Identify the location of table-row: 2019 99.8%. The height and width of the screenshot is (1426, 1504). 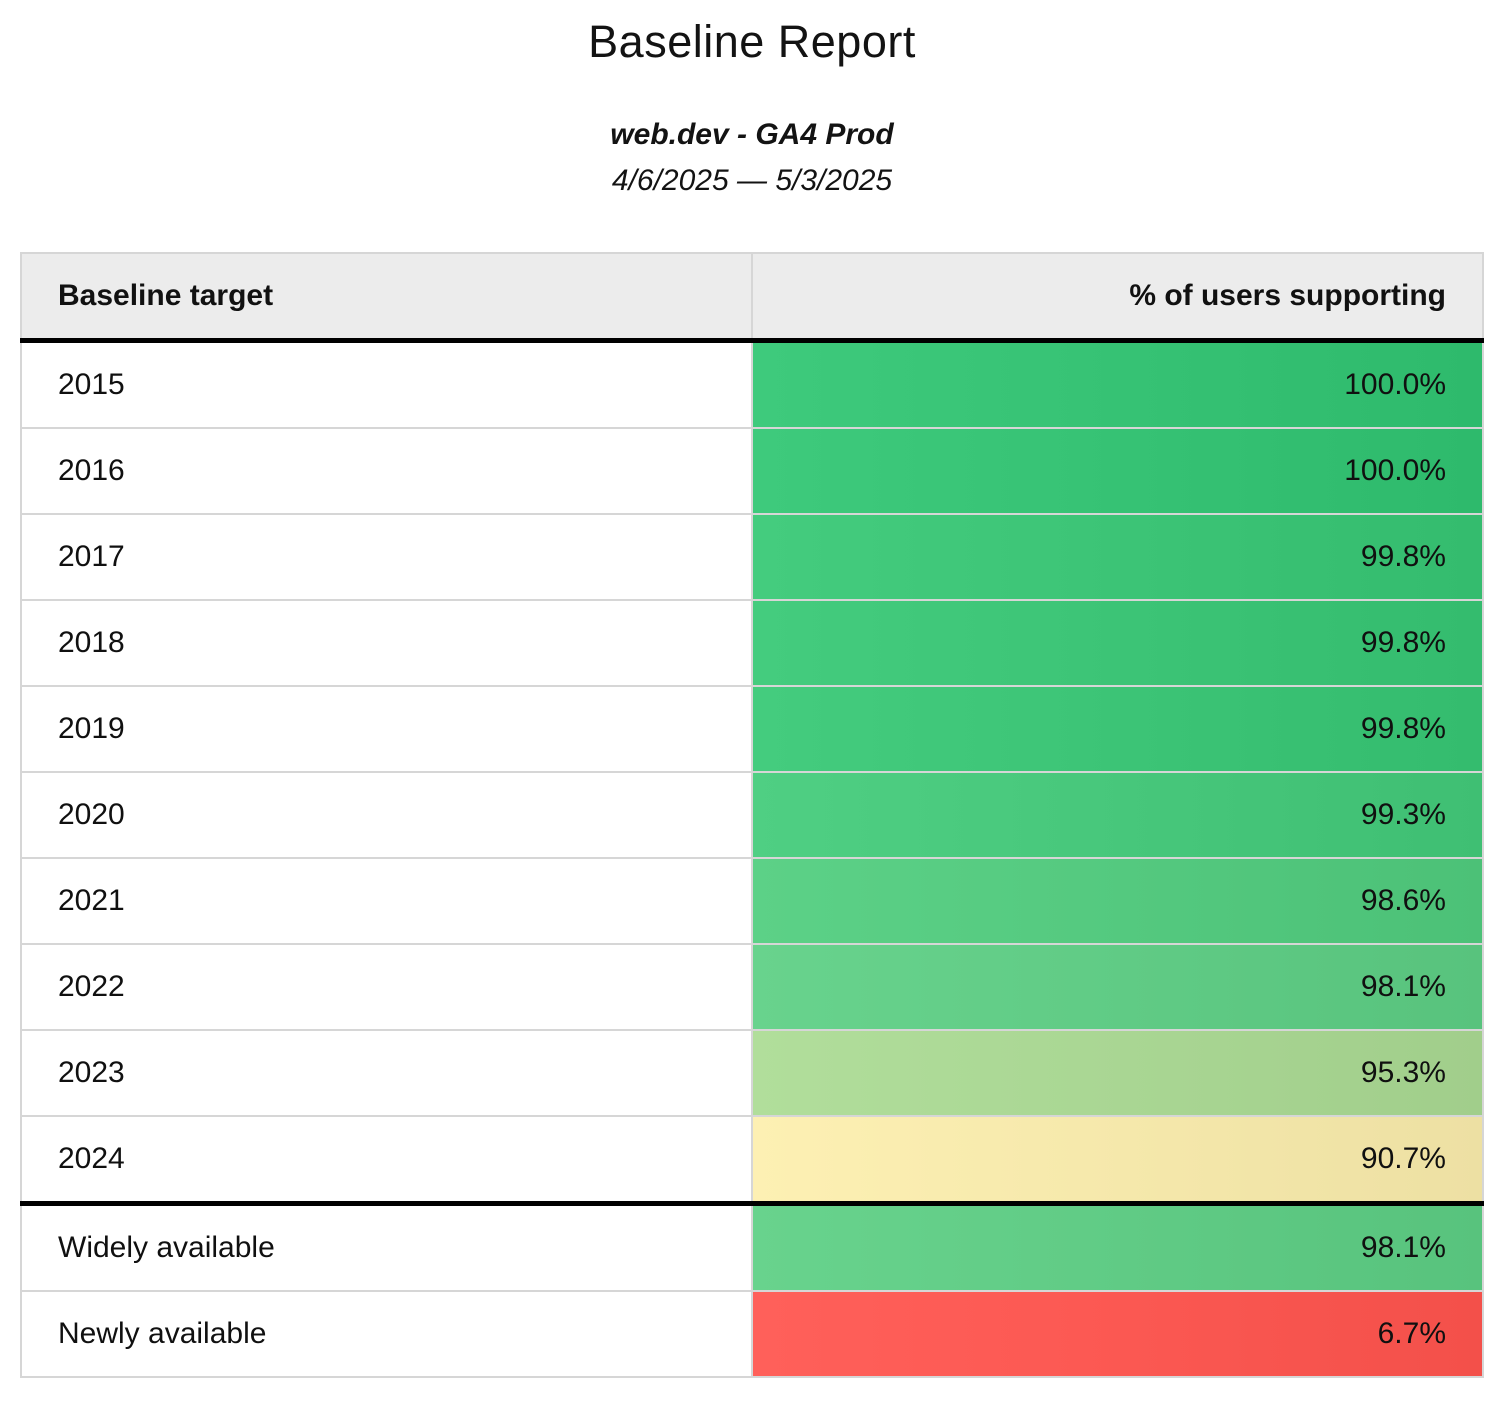
(752, 729).